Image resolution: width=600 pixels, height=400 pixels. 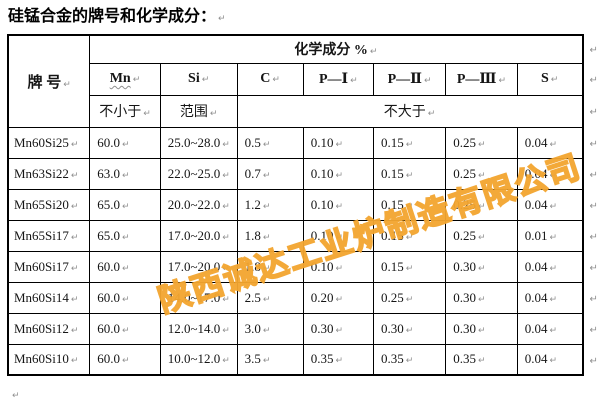 I want to click on value-cell: 12.0~14.0 ↵, so click(x=198, y=328).